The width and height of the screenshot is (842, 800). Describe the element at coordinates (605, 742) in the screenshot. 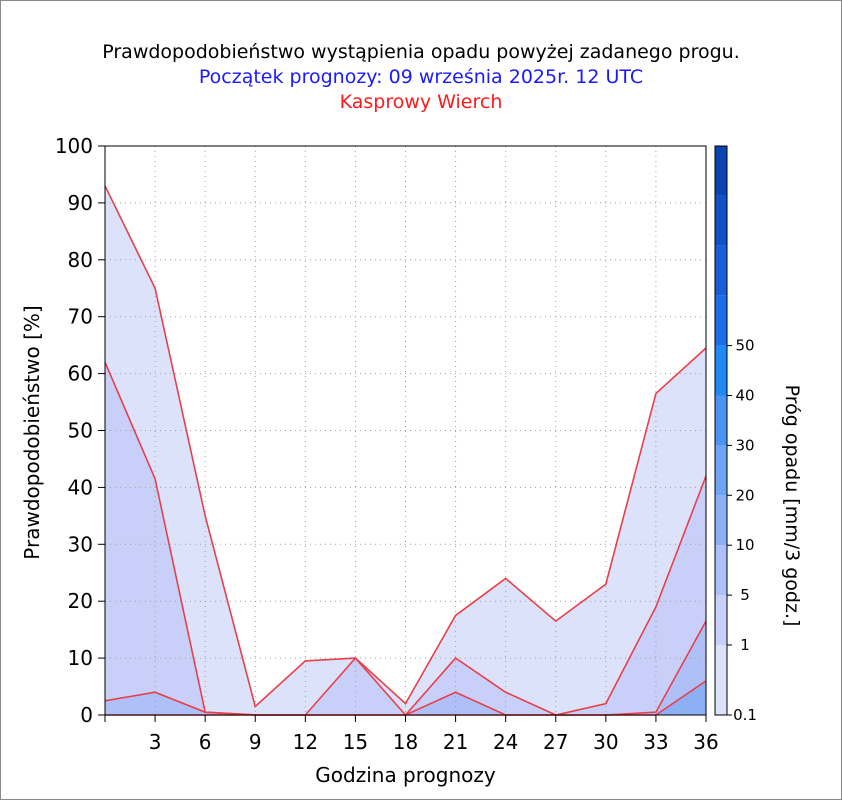

I see `x-tick-label: 30` at that location.